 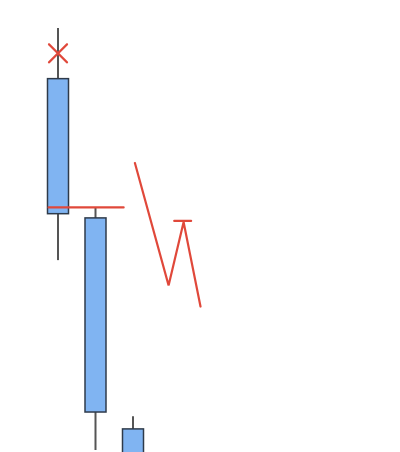 I want to click on x-mark-stroke, so click(x=58, y=53).